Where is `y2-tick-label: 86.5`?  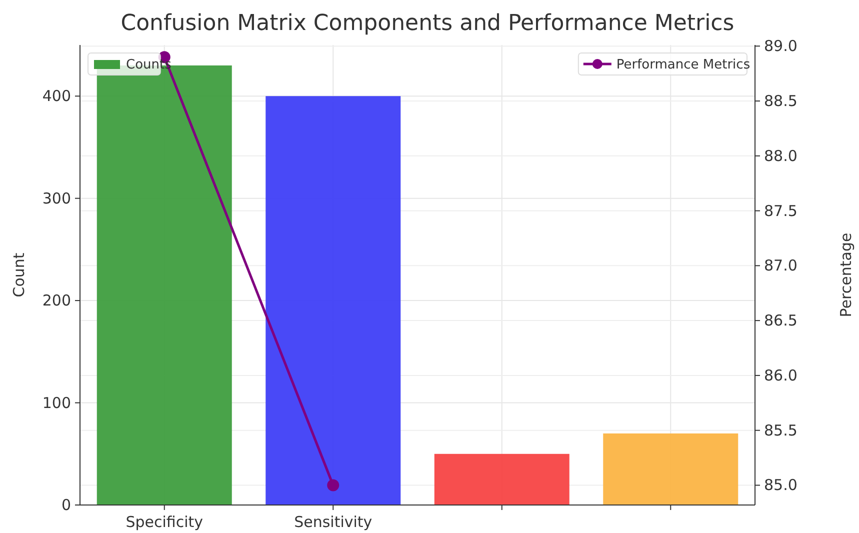 y2-tick-label: 86.5 is located at coordinates (781, 321).